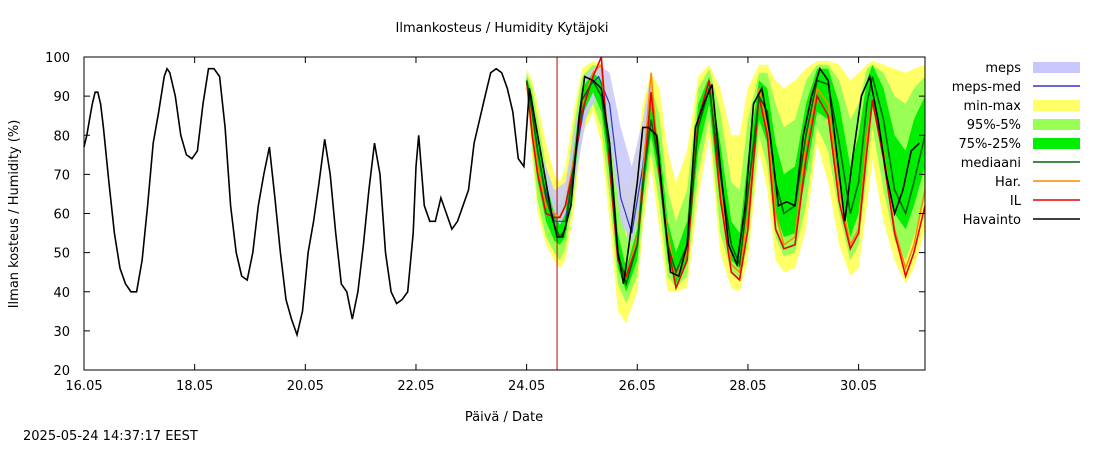 Image resolution: width=1100 pixels, height=450 pixels. I want to click on legend-label-meps: meps, so click(1003, 68).